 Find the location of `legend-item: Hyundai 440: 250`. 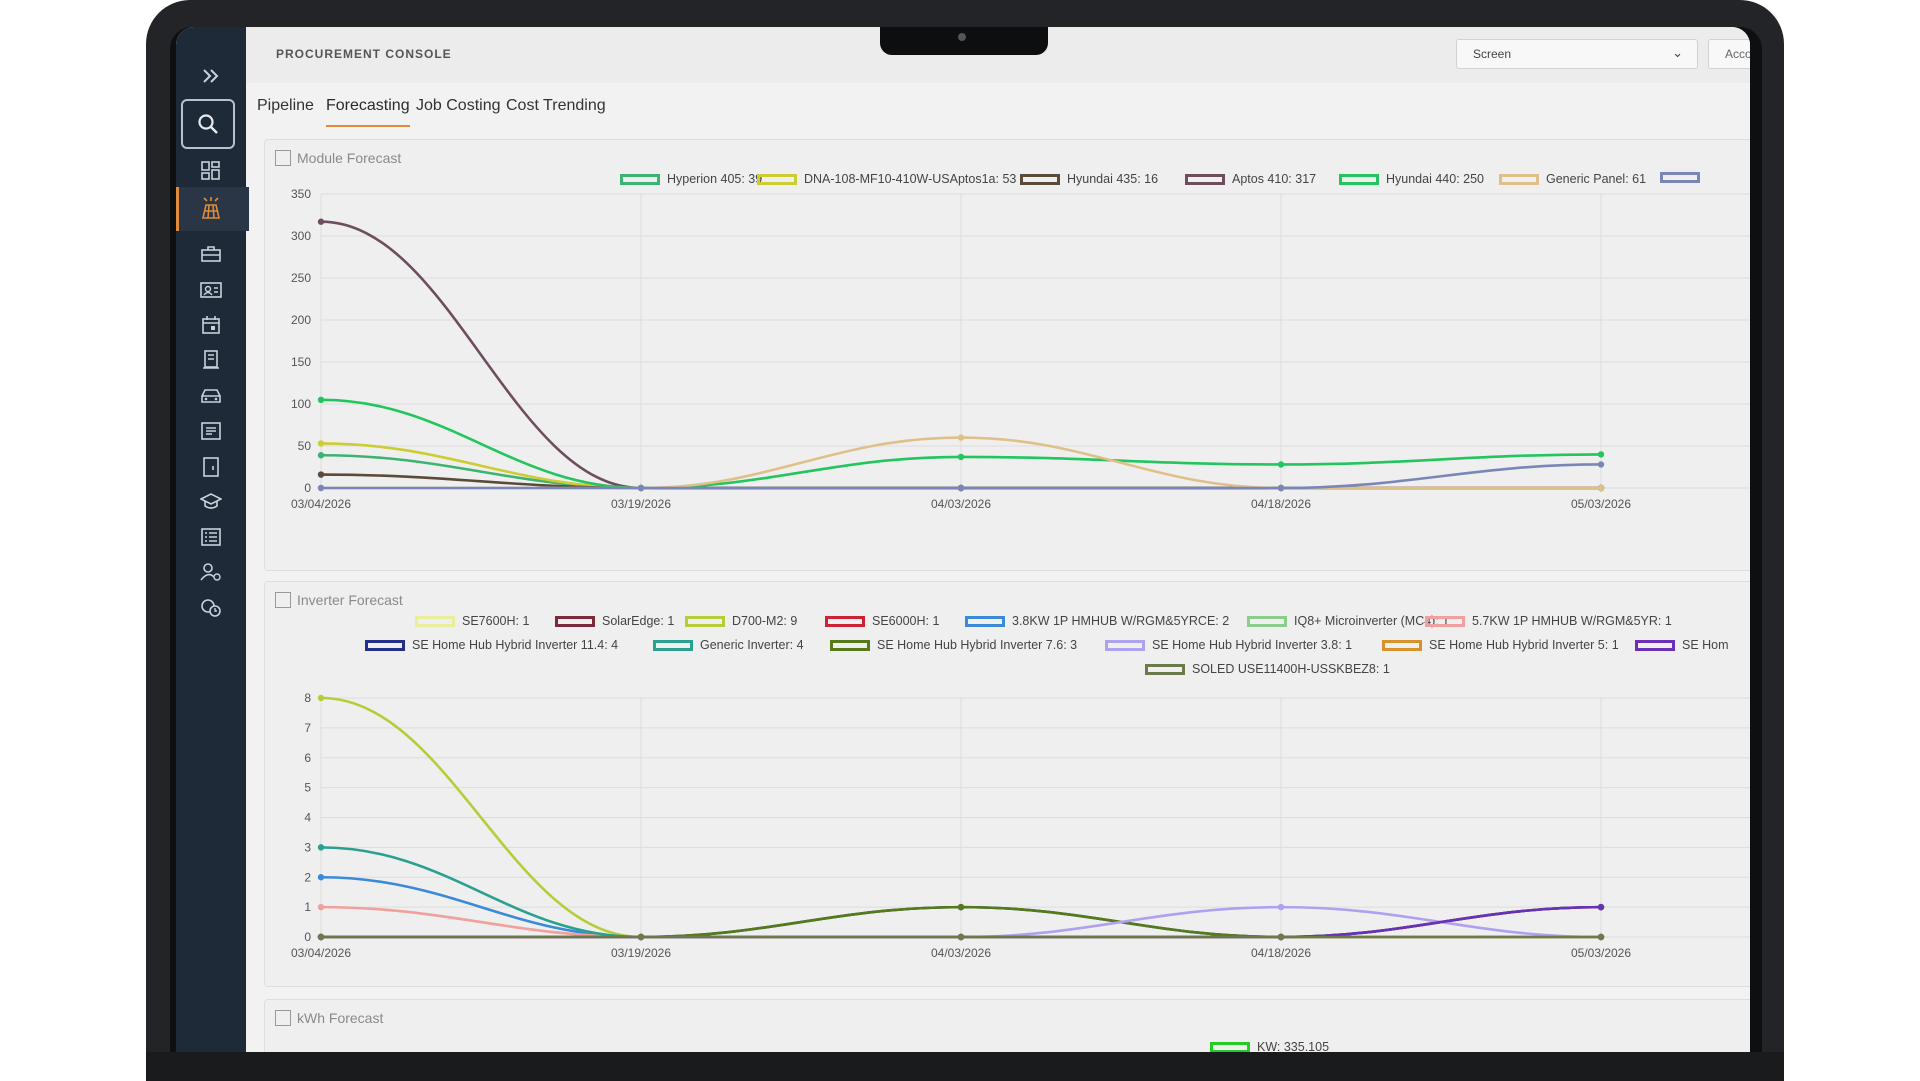

legend-item: Hyundai 440: 250 is located at coordinates (1411, 179).